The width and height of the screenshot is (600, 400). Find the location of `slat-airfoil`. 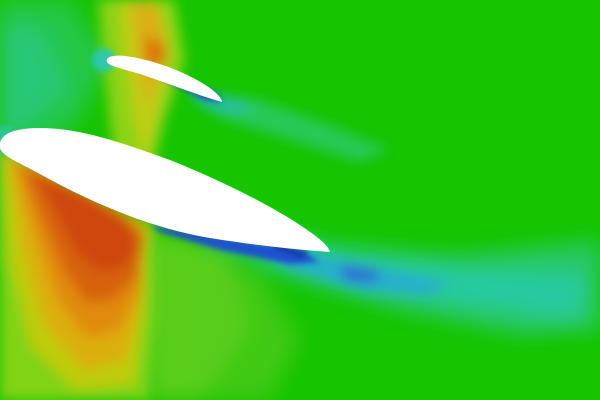

slat-airfoil is located at coordinates (164, 78).